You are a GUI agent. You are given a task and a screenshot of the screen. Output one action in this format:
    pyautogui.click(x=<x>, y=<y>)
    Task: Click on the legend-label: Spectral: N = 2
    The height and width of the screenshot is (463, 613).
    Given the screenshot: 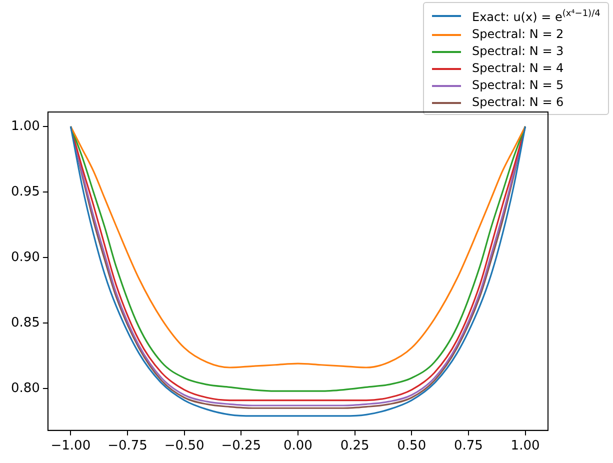 What is the action you would take?
    pyautogui.click(x=518, y=34)
    